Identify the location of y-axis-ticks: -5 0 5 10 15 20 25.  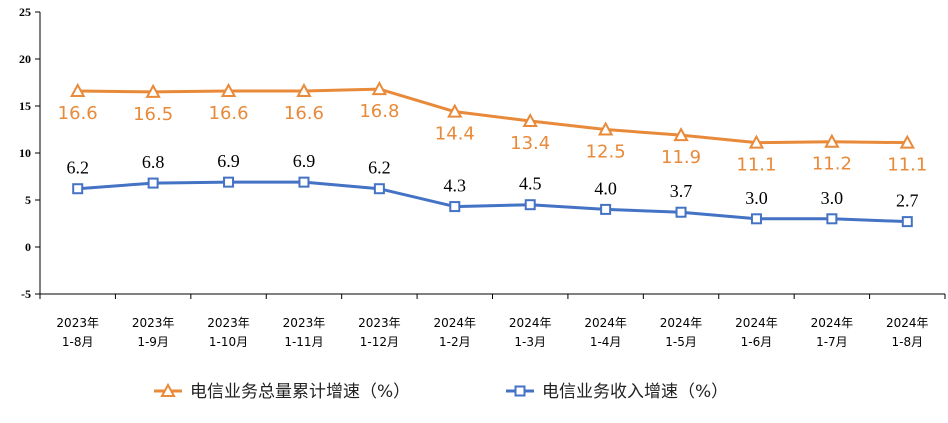
(29, 153).